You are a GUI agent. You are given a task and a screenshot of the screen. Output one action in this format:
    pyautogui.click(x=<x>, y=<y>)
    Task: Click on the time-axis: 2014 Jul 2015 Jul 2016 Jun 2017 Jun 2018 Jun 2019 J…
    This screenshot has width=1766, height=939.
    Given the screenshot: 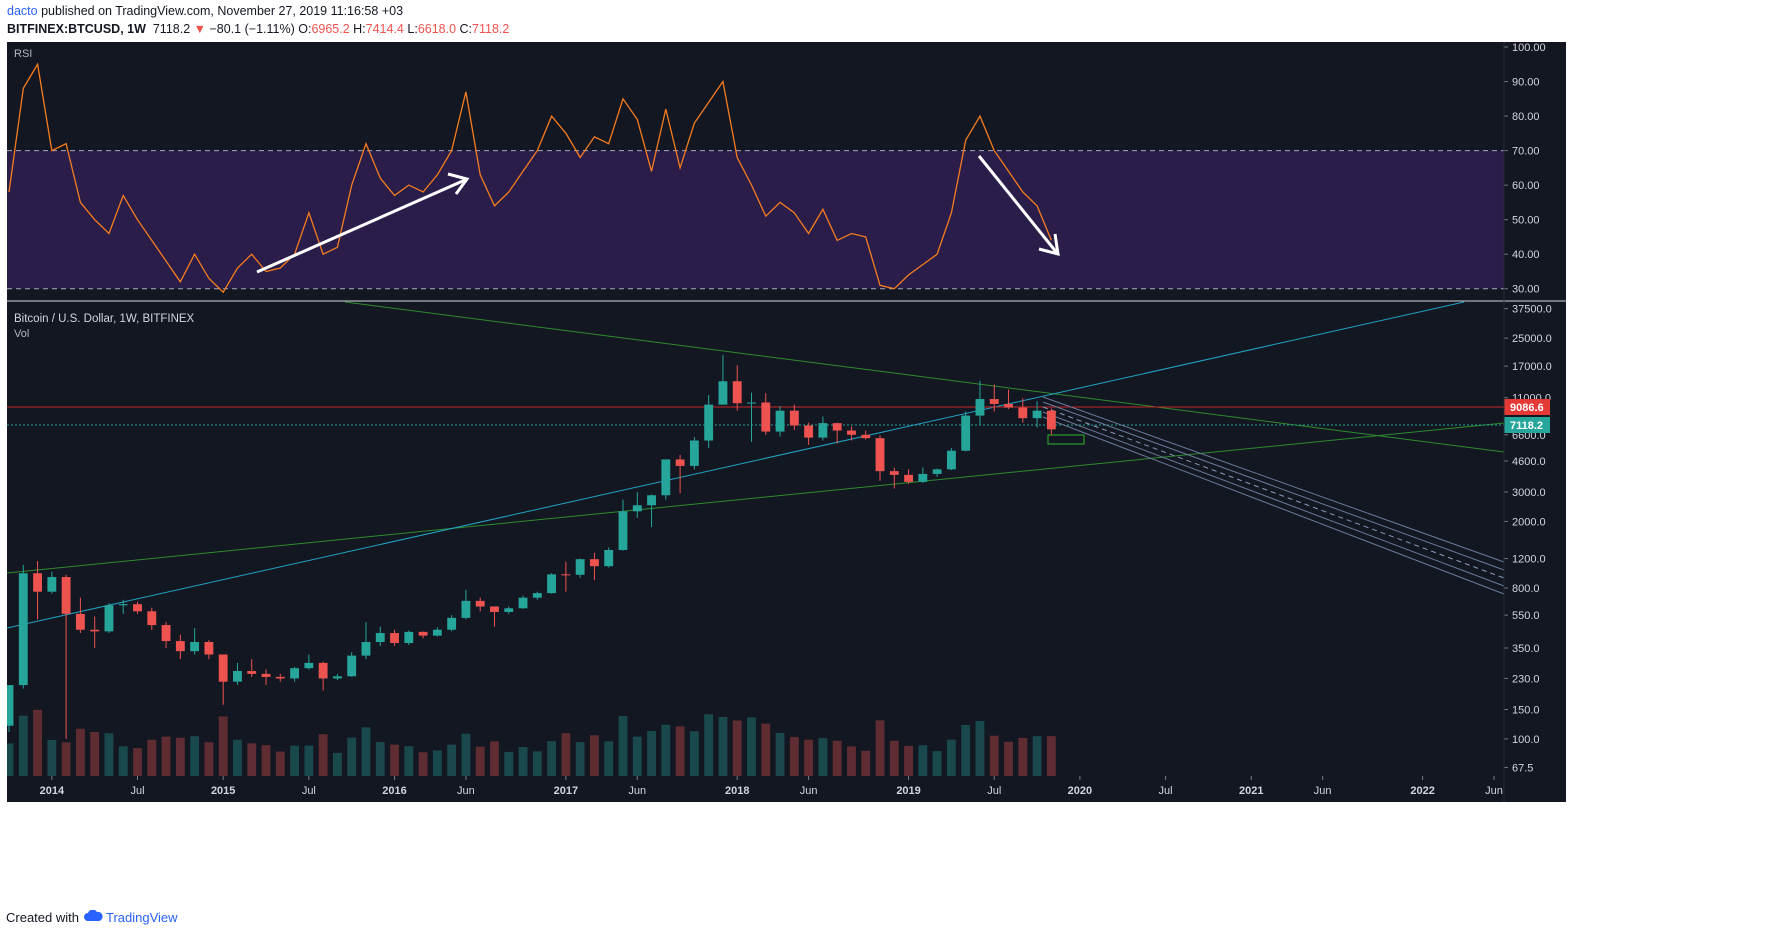 What is the action you would take?
    pyautogui.click(x=771, y=786)
    